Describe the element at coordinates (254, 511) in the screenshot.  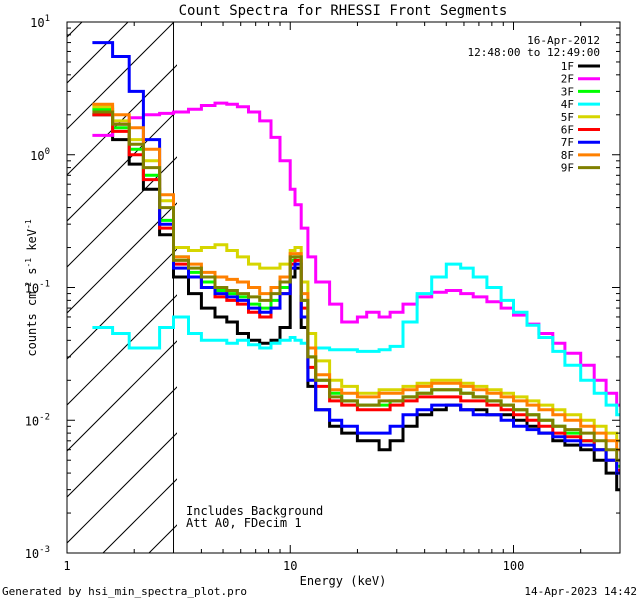
I see `annotation-background: Includes Background` at that location.